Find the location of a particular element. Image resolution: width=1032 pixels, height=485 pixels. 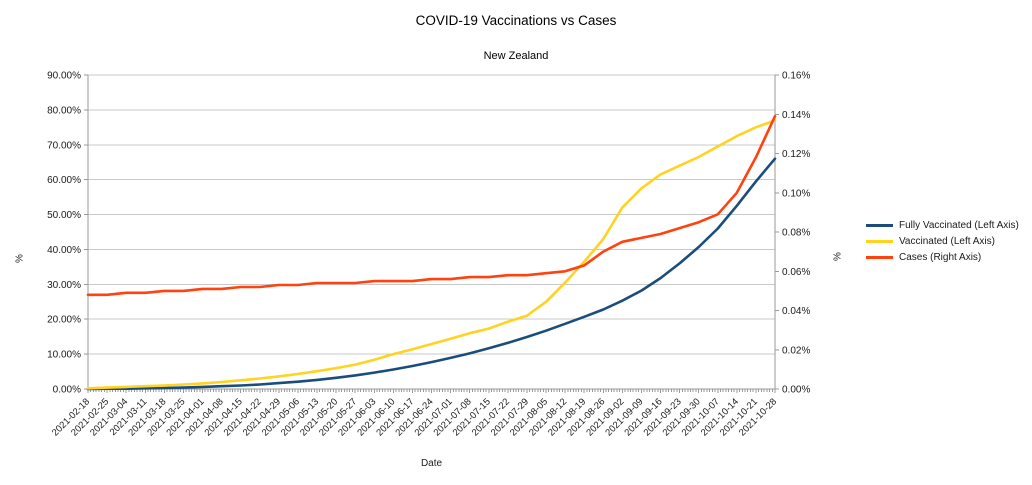

svg-text: 0.02% is located at coordinates (796, 350).